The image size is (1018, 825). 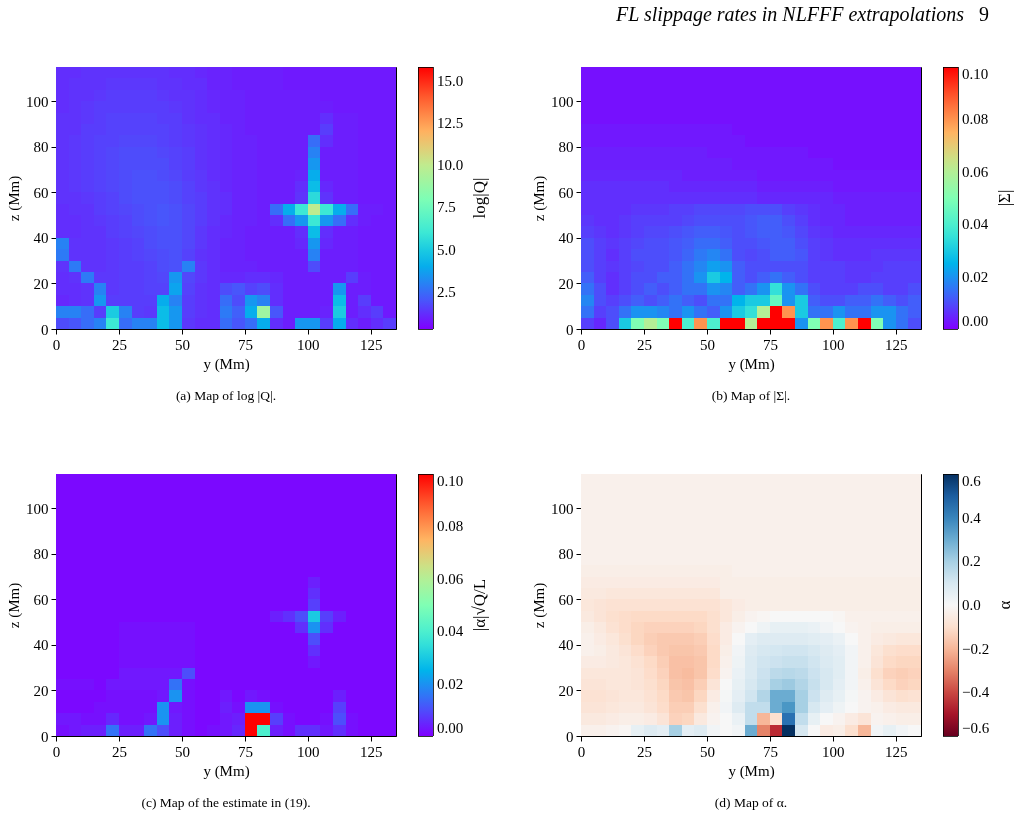 What do you see at coordinates (790, 14) in the screenshot?
I see `text: FL slippage rates in NLFFF extrapolations` at bounding box center [790, 14].